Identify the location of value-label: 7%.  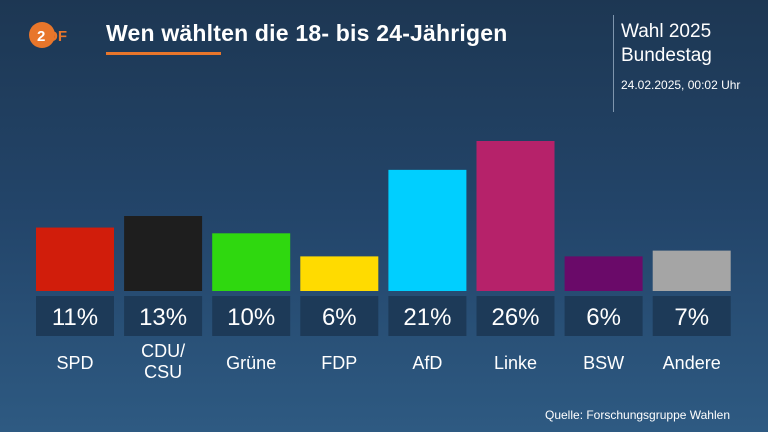
(691, 317).